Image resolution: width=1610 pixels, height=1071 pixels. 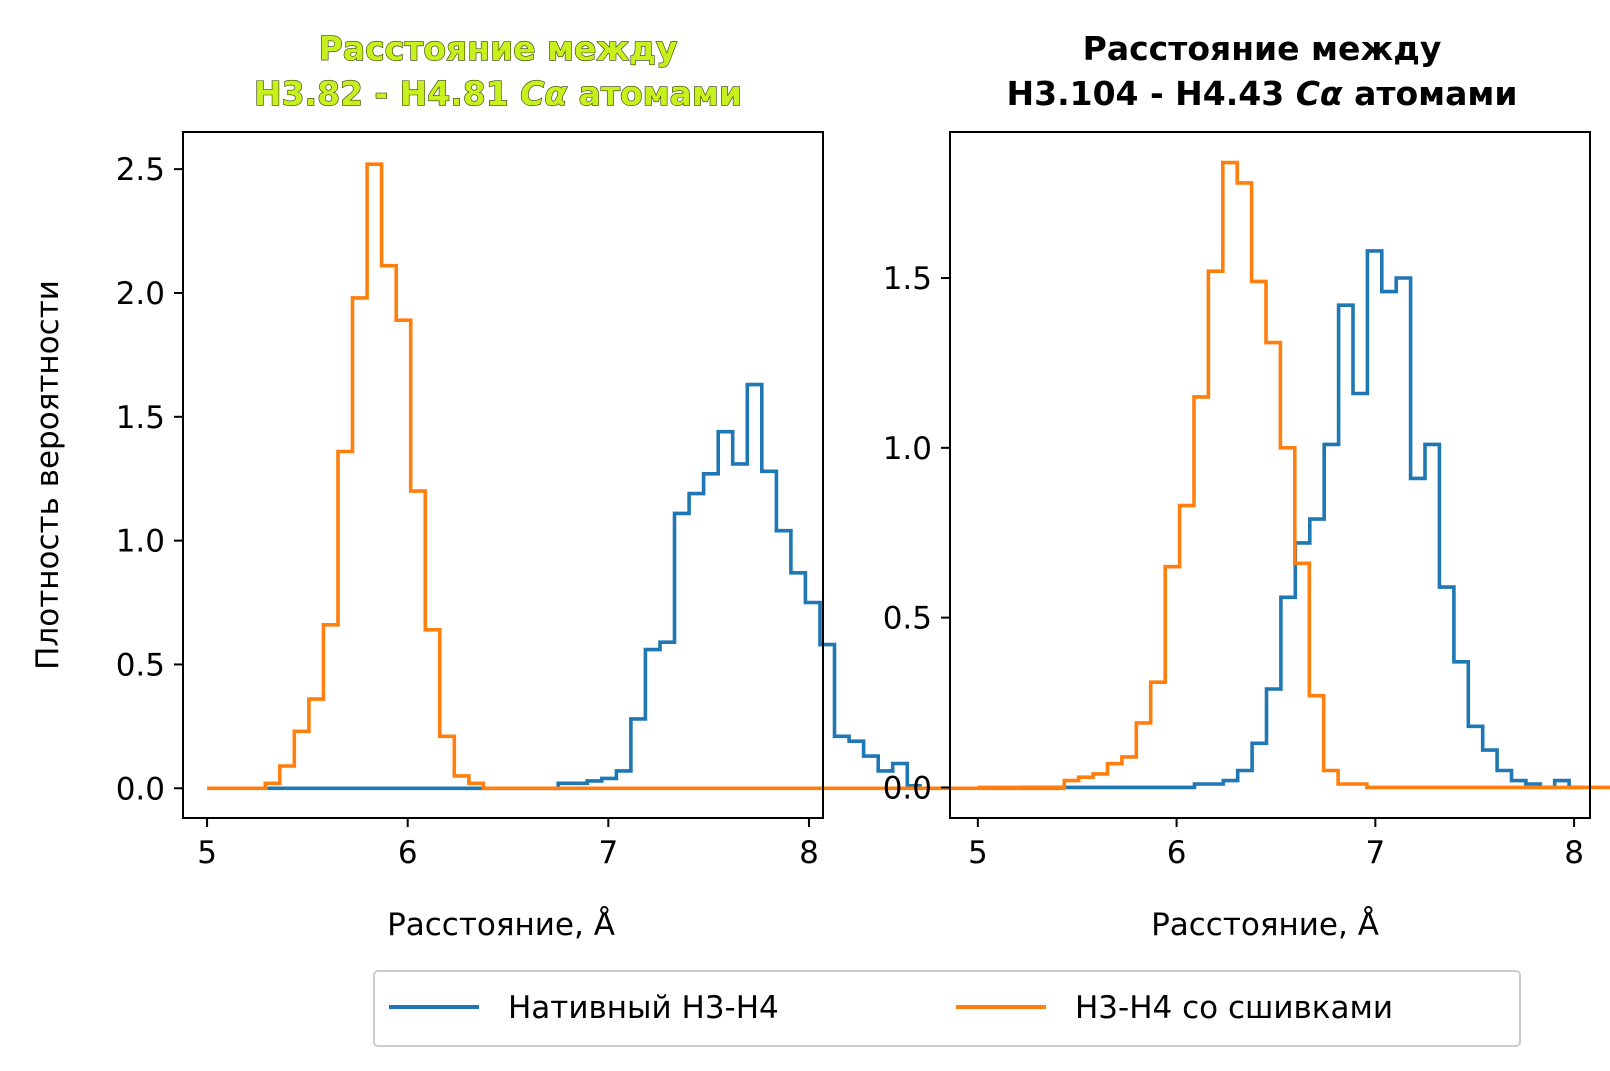 I want to click on right-title-line2: H3.104 - H4.43 Cα атомами, so click(x=1262, y=93).